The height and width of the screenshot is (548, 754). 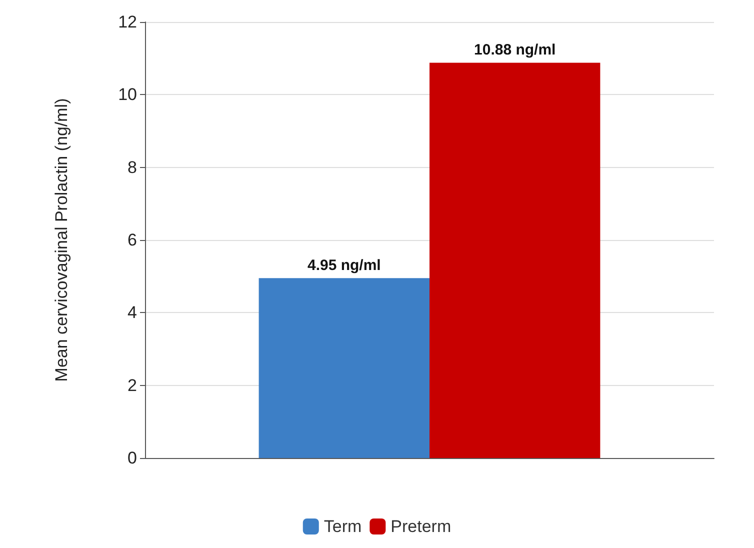 What do you see at coordinates (421, 526) in the screenshot?
I see `legend-label: Preterm` at bounding box center [421, 526].